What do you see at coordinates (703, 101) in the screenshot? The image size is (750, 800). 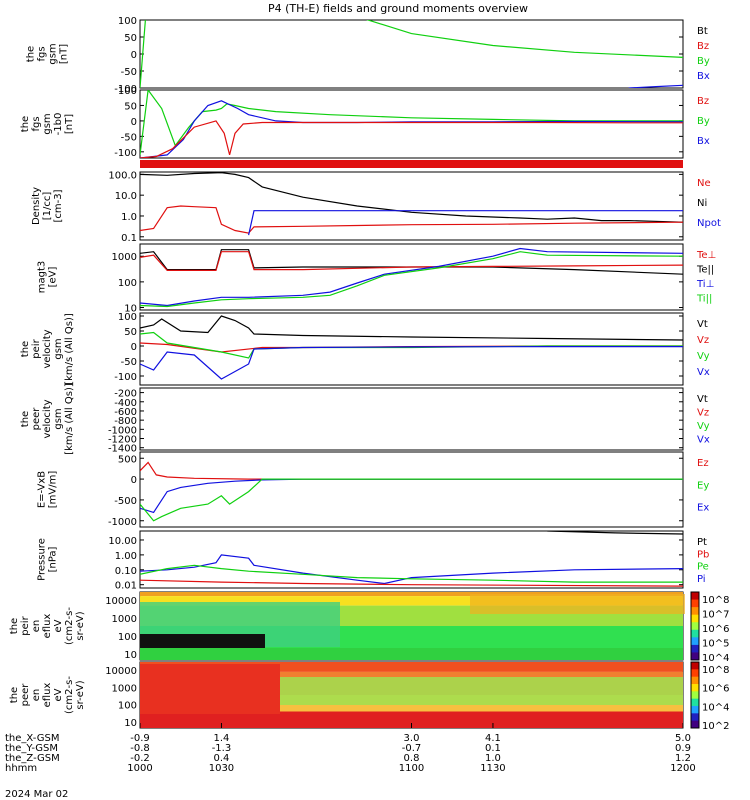 I see `legend-entry: Bz` at bounding box center [703, 101].